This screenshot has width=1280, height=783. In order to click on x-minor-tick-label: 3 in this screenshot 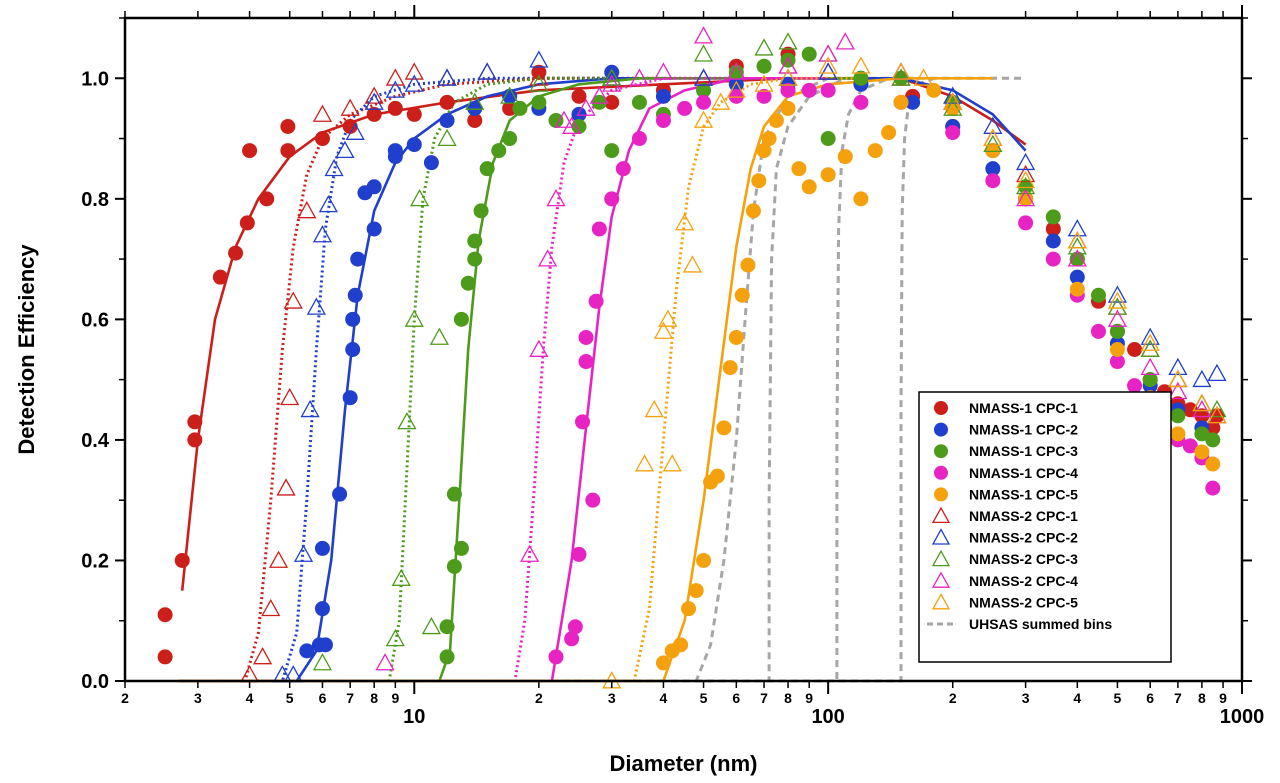, I will do `click(198, 698)`.